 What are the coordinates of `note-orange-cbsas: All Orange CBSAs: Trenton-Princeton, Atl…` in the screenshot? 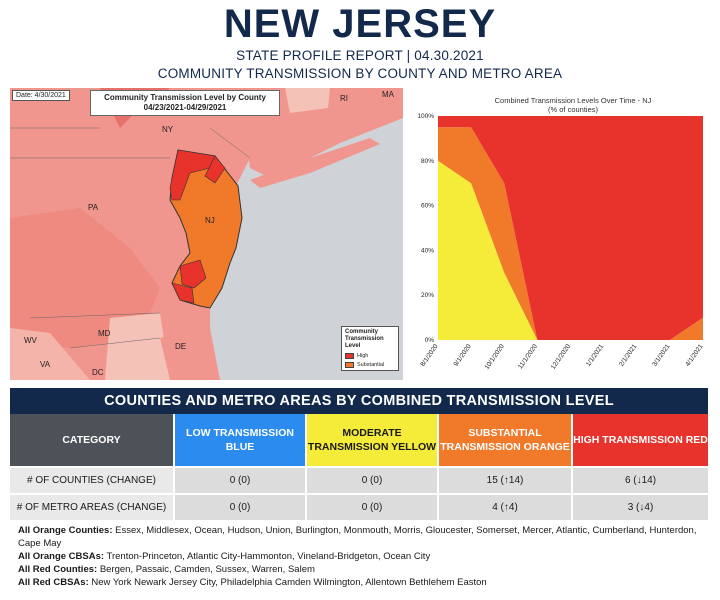 It's located at (363, 556).